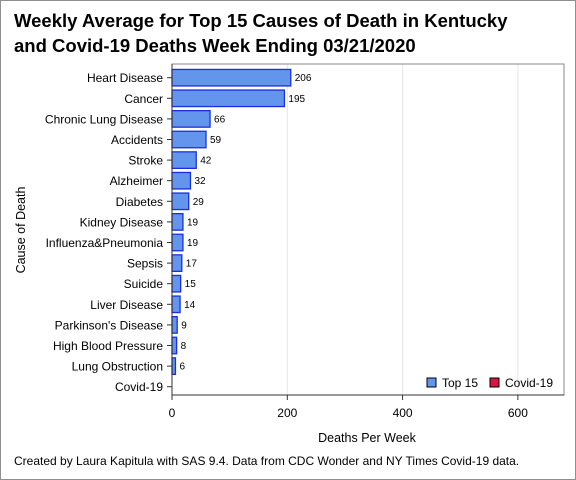 The width and height of the screenshot is (576, 480). What do you see at coordinates (104, 119) in the screenshot?
I see `category-label: Chronic Lung Disease` at bounding box center [104, 119].